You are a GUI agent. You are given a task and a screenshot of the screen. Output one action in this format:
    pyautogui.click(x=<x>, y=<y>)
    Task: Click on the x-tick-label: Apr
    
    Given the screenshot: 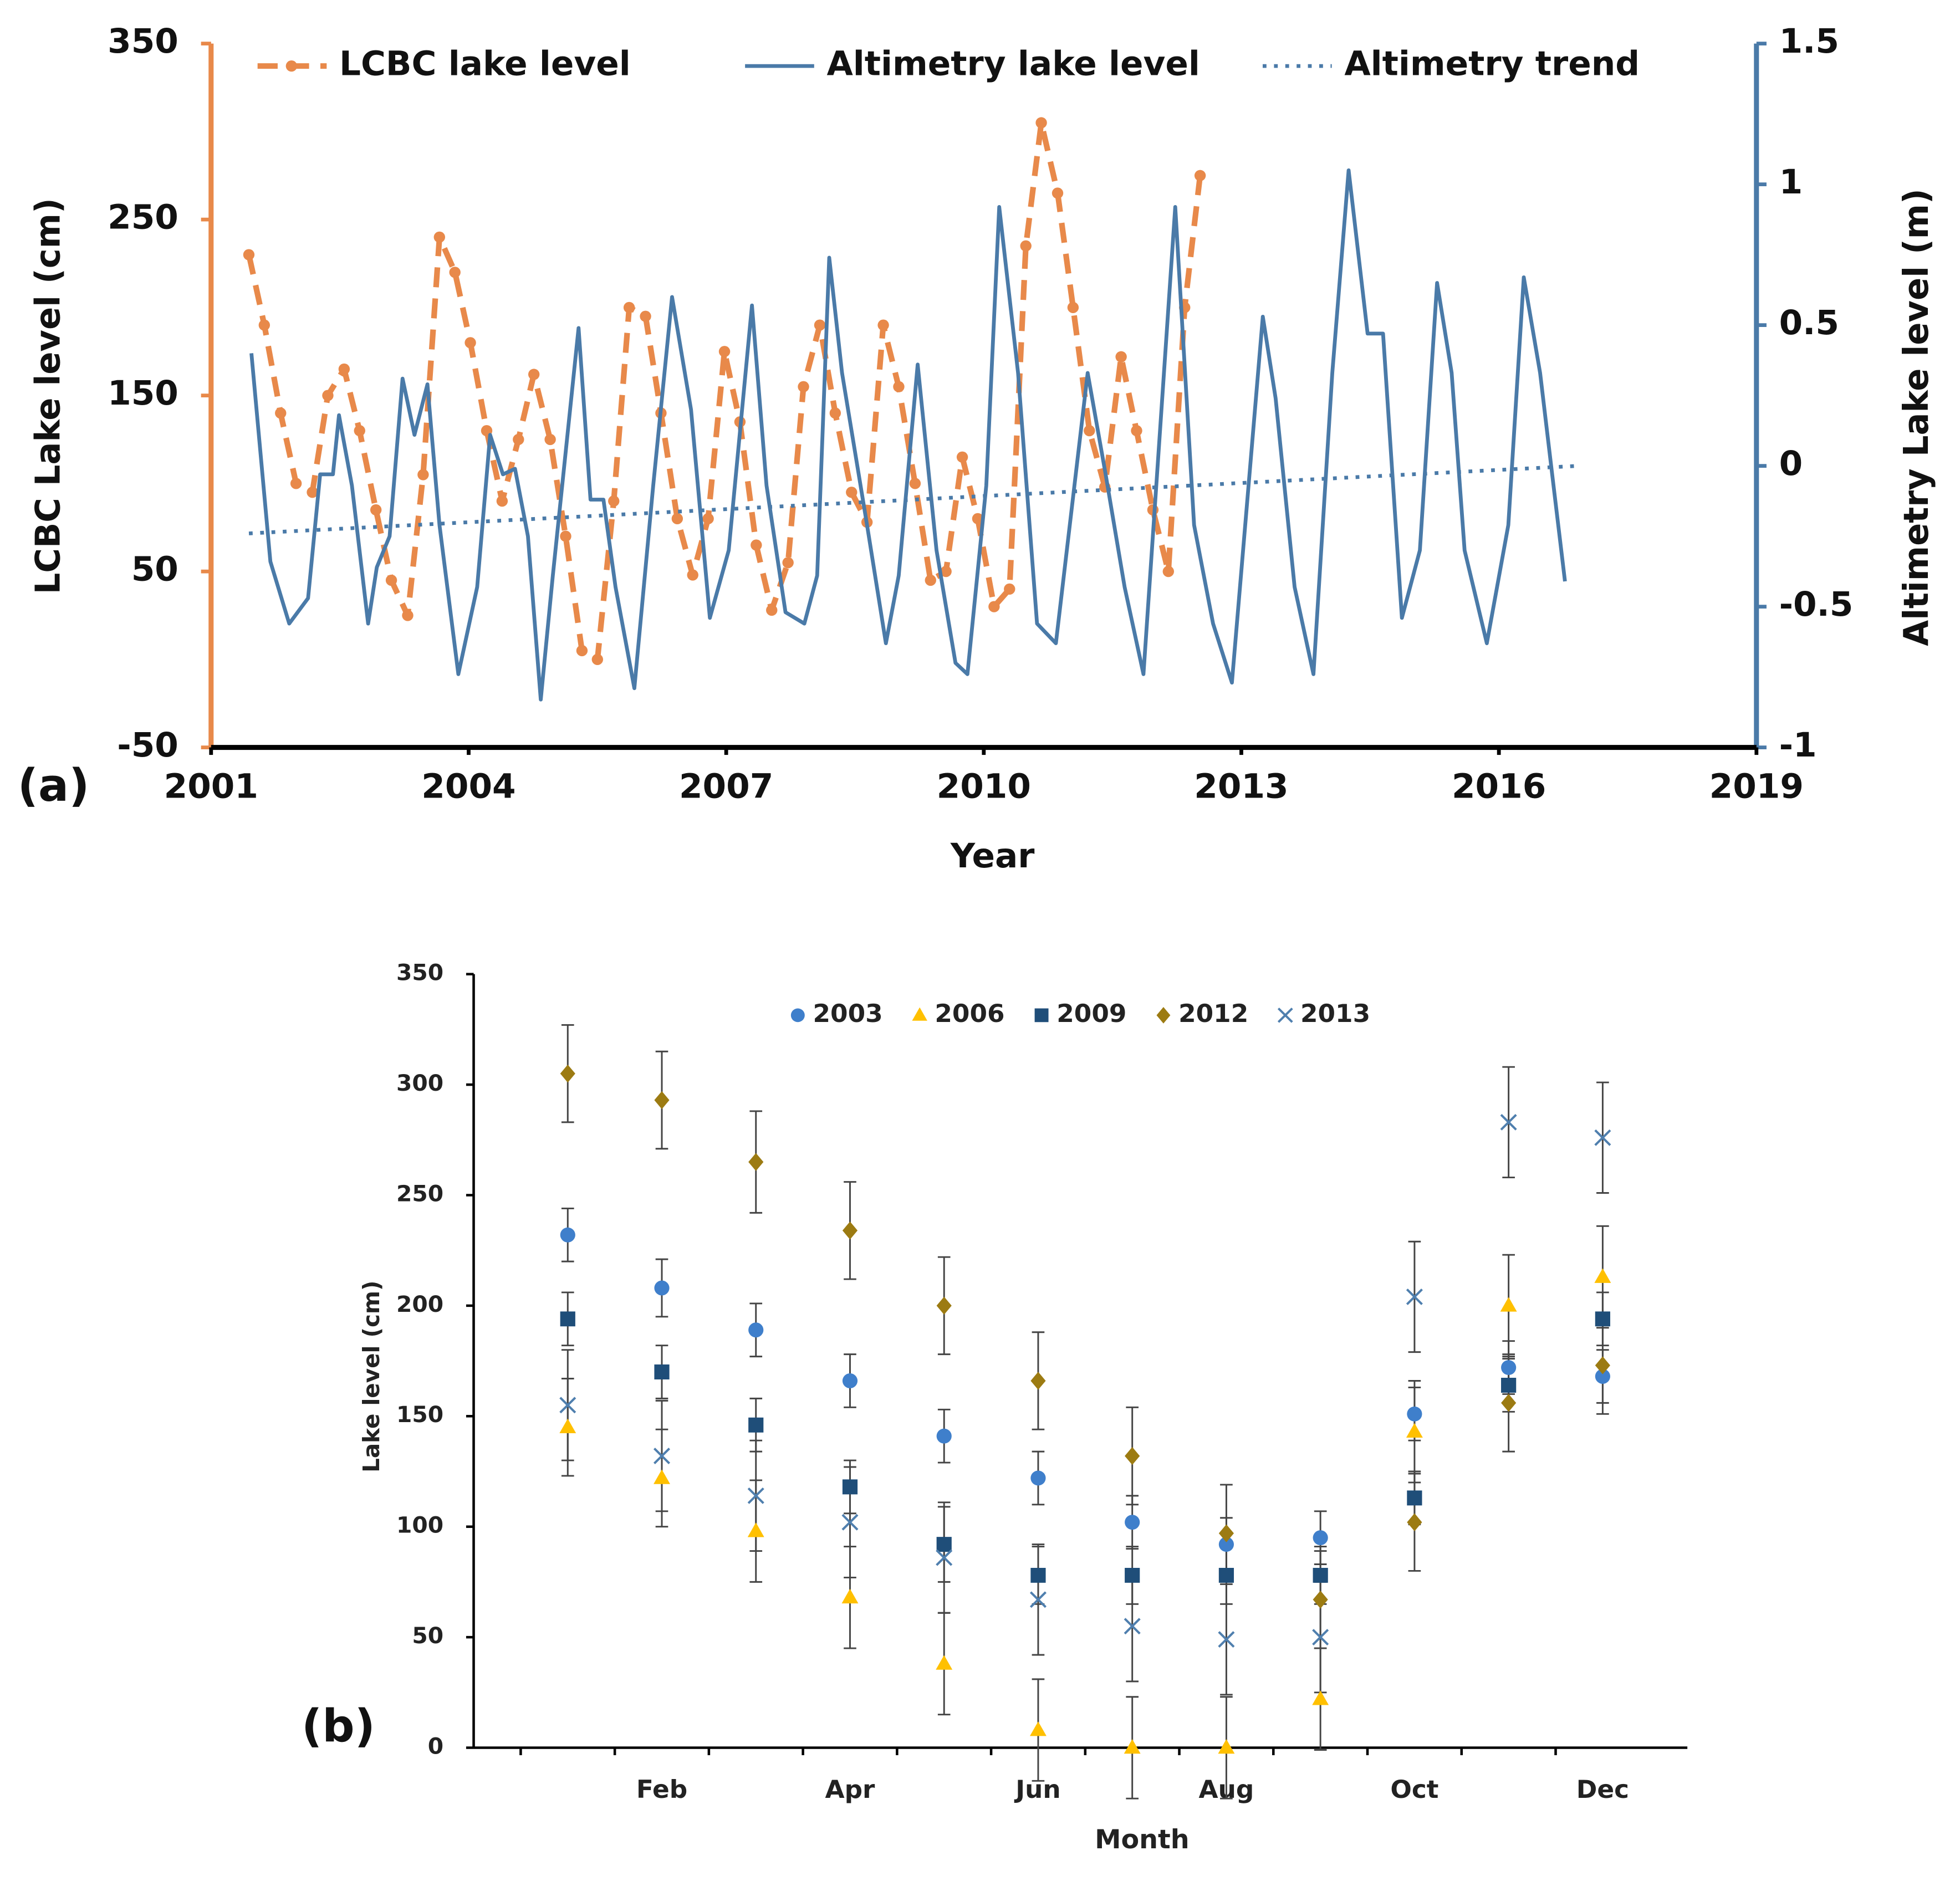 What is the action you would take?
    pyautogui.click(x=851, y=1789)
    